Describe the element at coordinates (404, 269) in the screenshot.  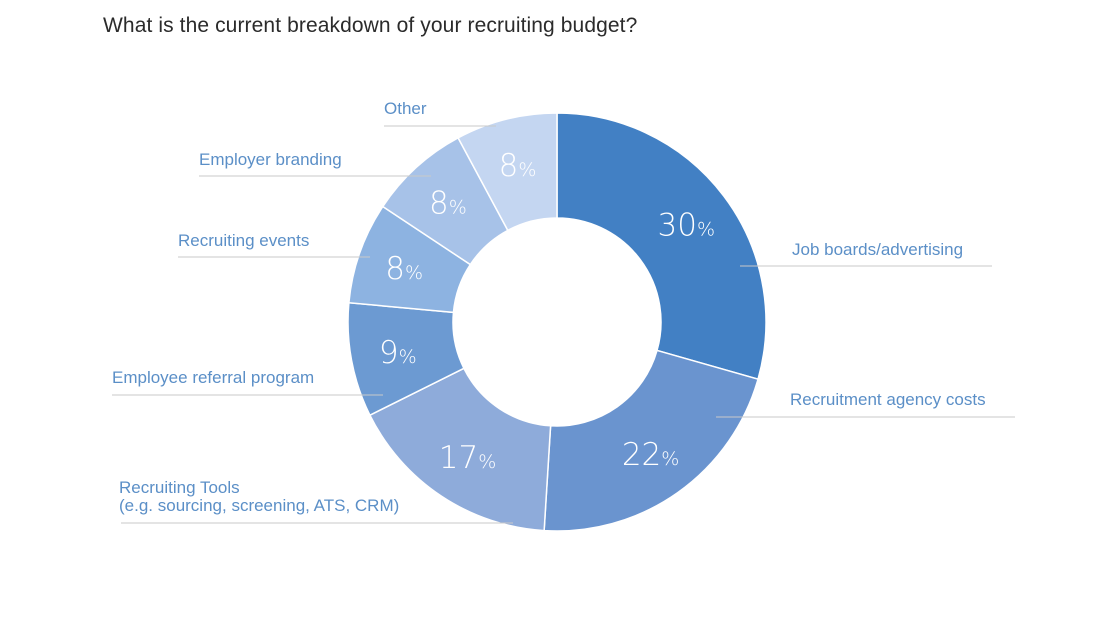
I see `percent-label-recruiting-events: 8%` at that location.